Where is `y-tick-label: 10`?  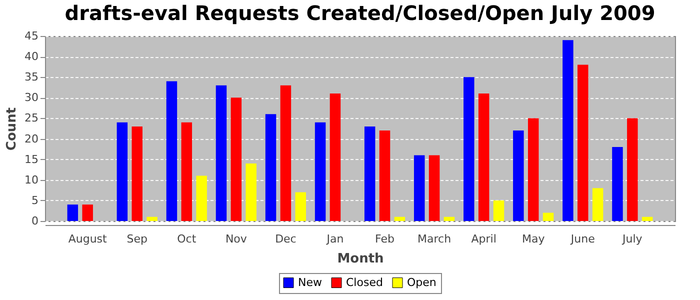 y-tick-label: 10 is located at coordinates (31, 179).